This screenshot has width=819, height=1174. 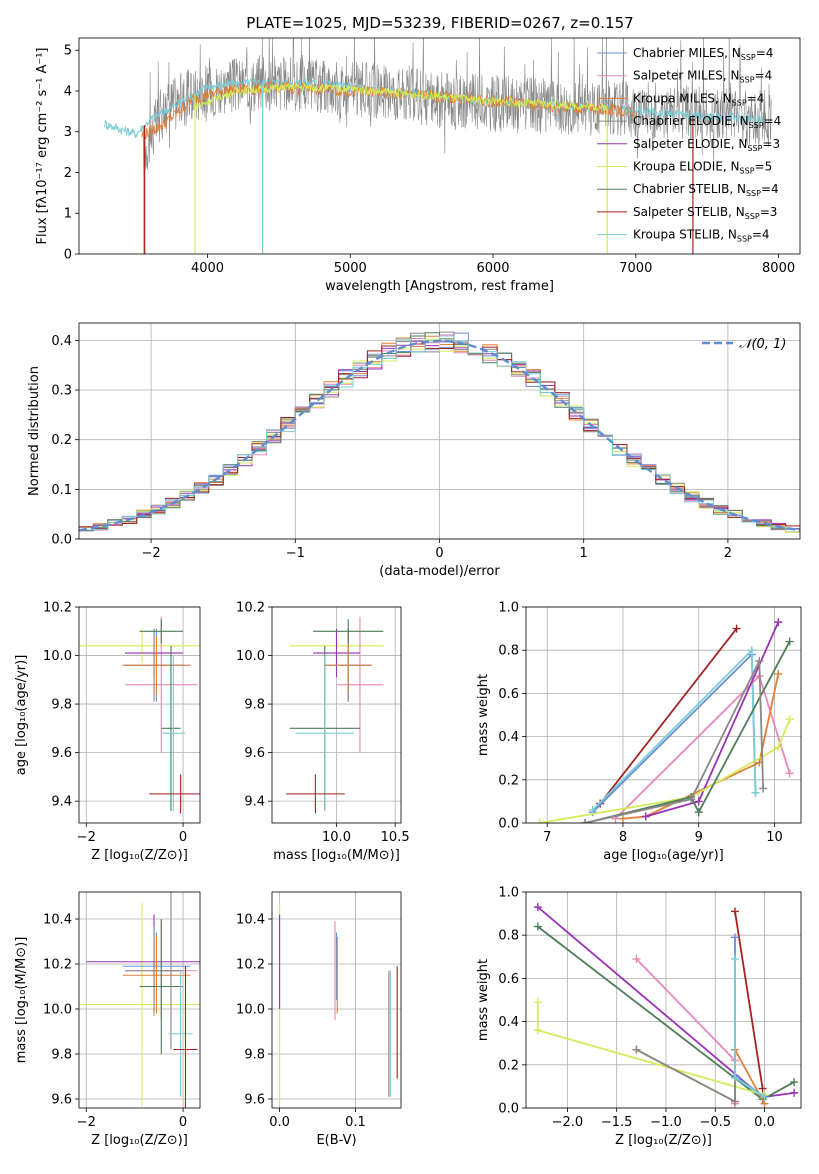 I want to click on legend: 𝒩(0, 1), so click(x=744, y=344).